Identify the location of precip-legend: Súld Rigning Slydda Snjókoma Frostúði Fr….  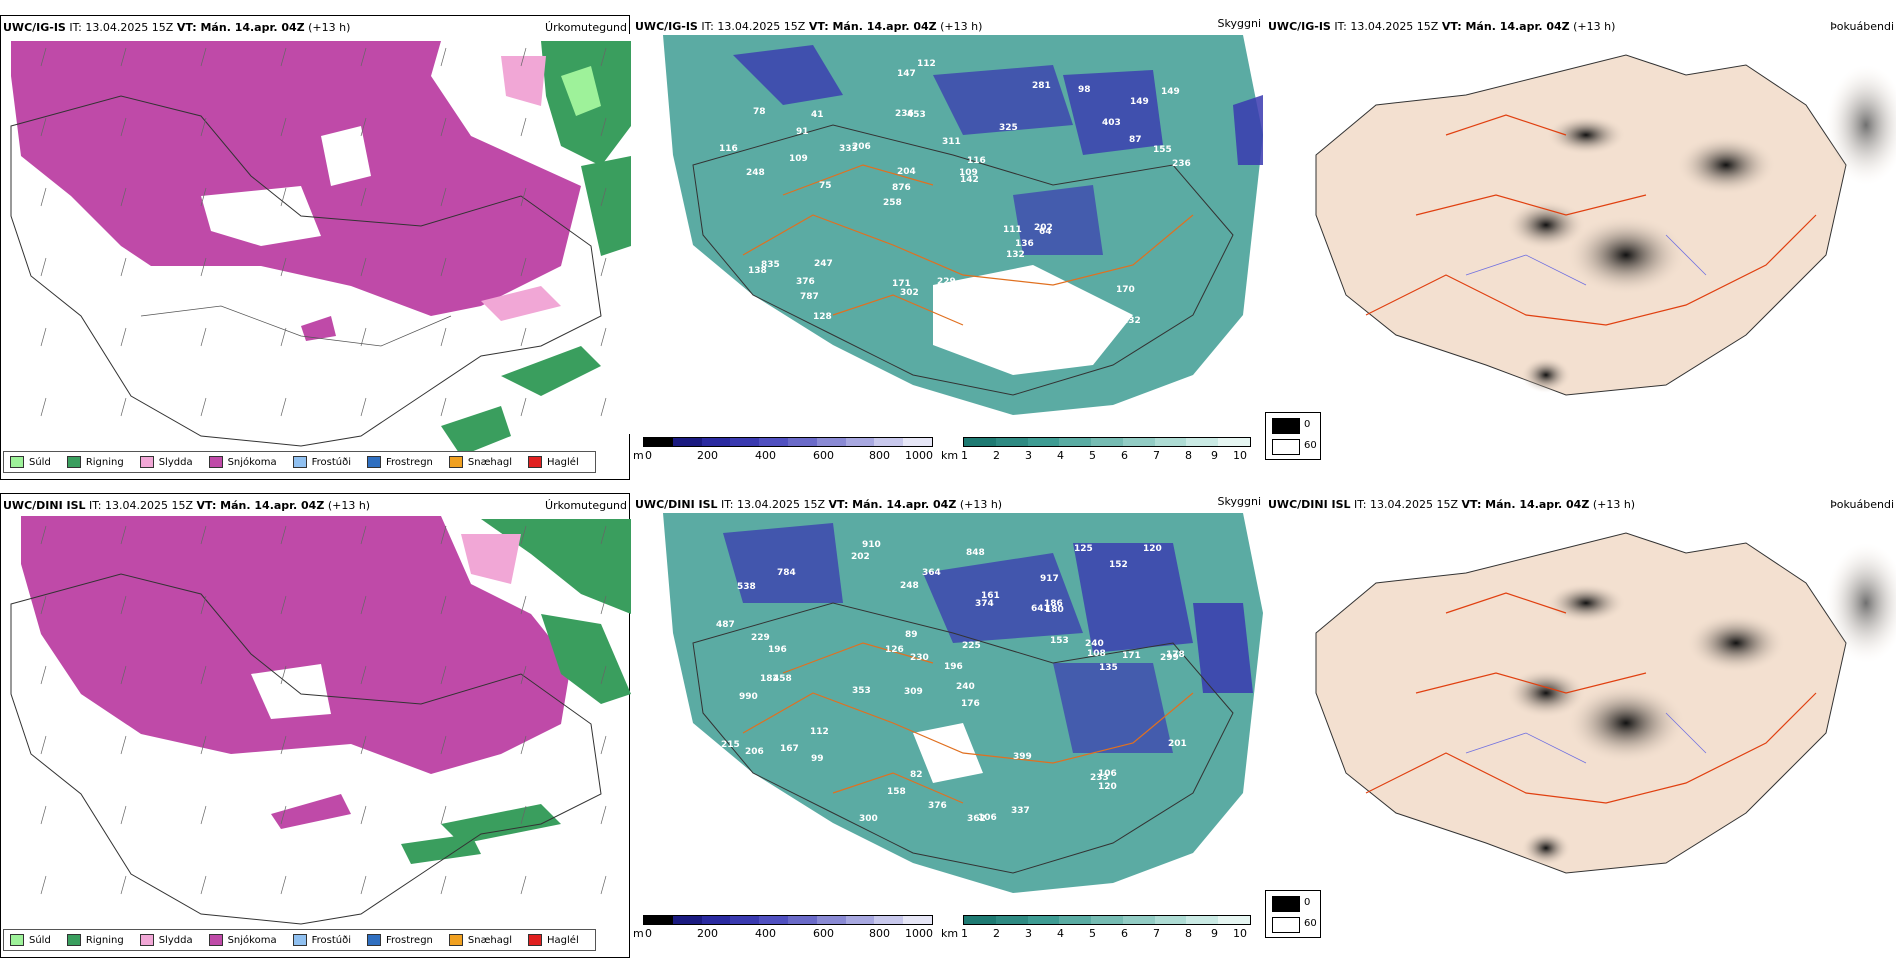
(299, 462).